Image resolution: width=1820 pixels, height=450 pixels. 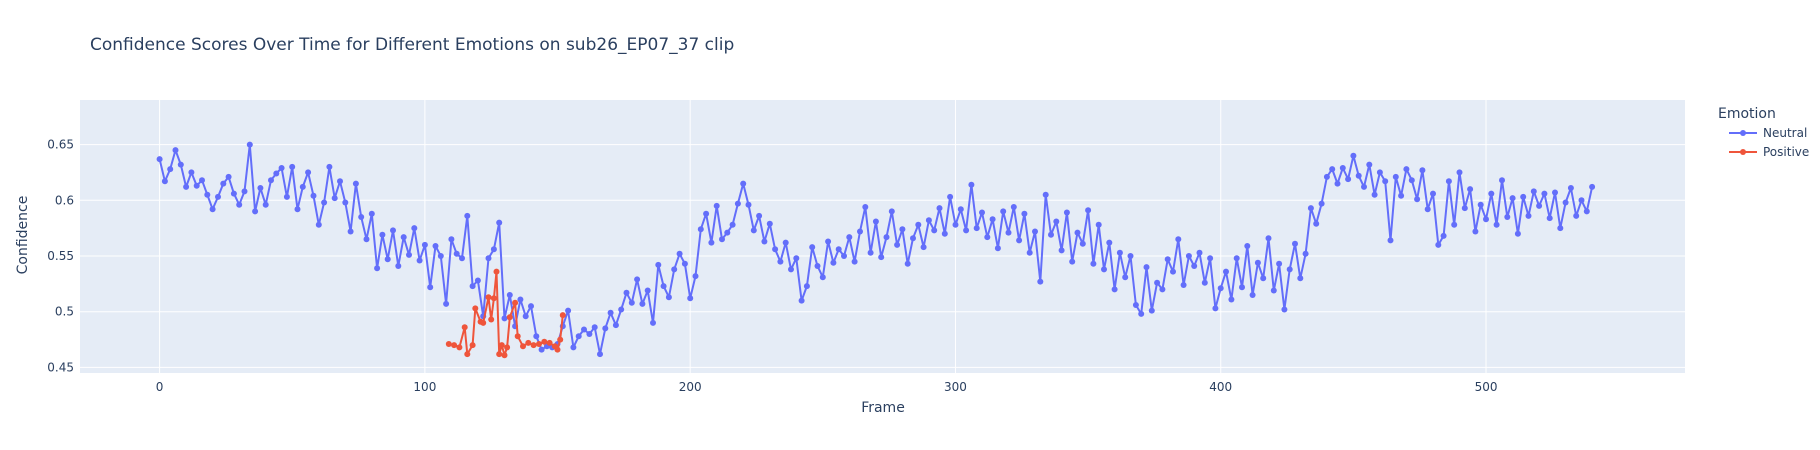 I want to click on y-axis-title: Confidence, so click(x=23, y=235).